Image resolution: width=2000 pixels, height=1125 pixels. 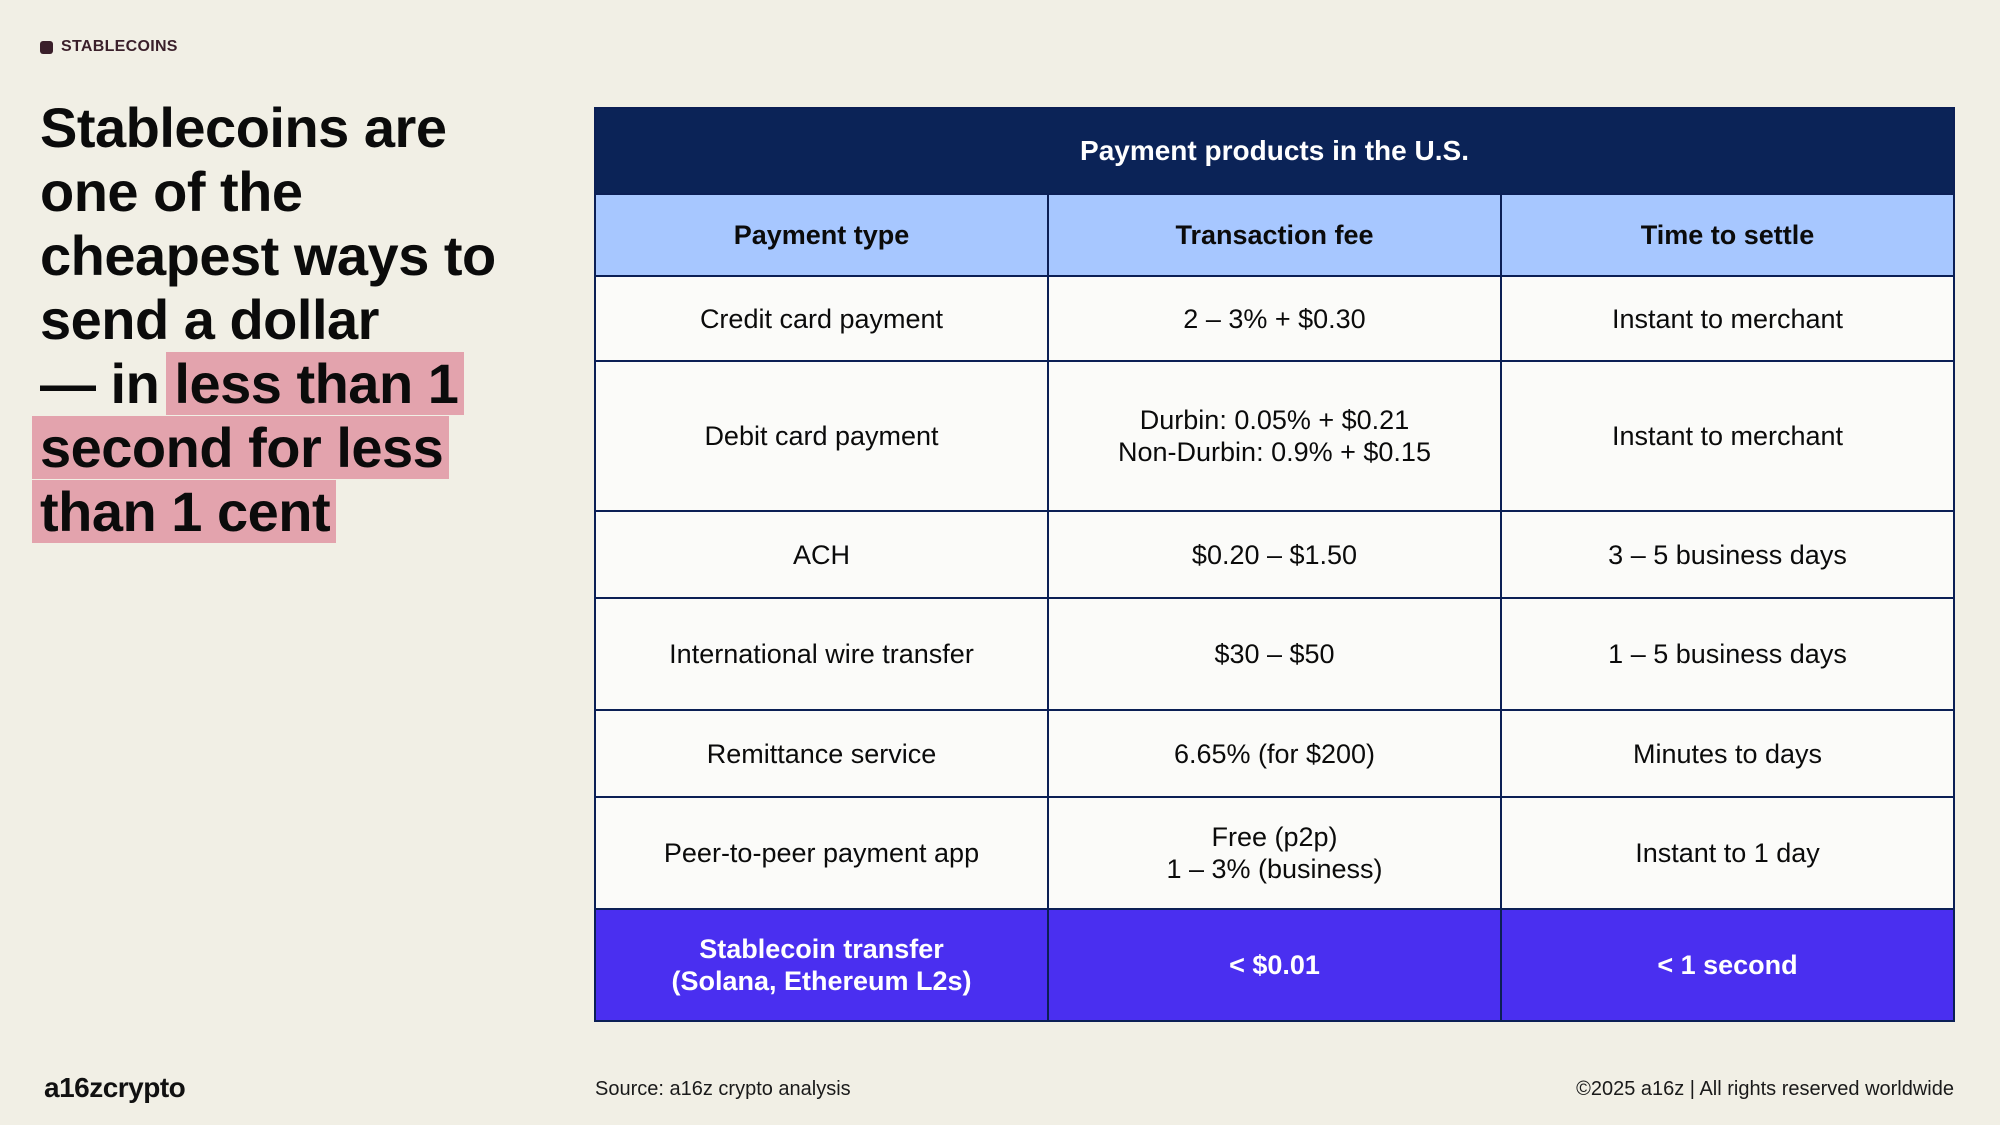 I want to click on cell-text: Non-Durbin: 0.9% + $0.15, so click(x=1274, y=452).